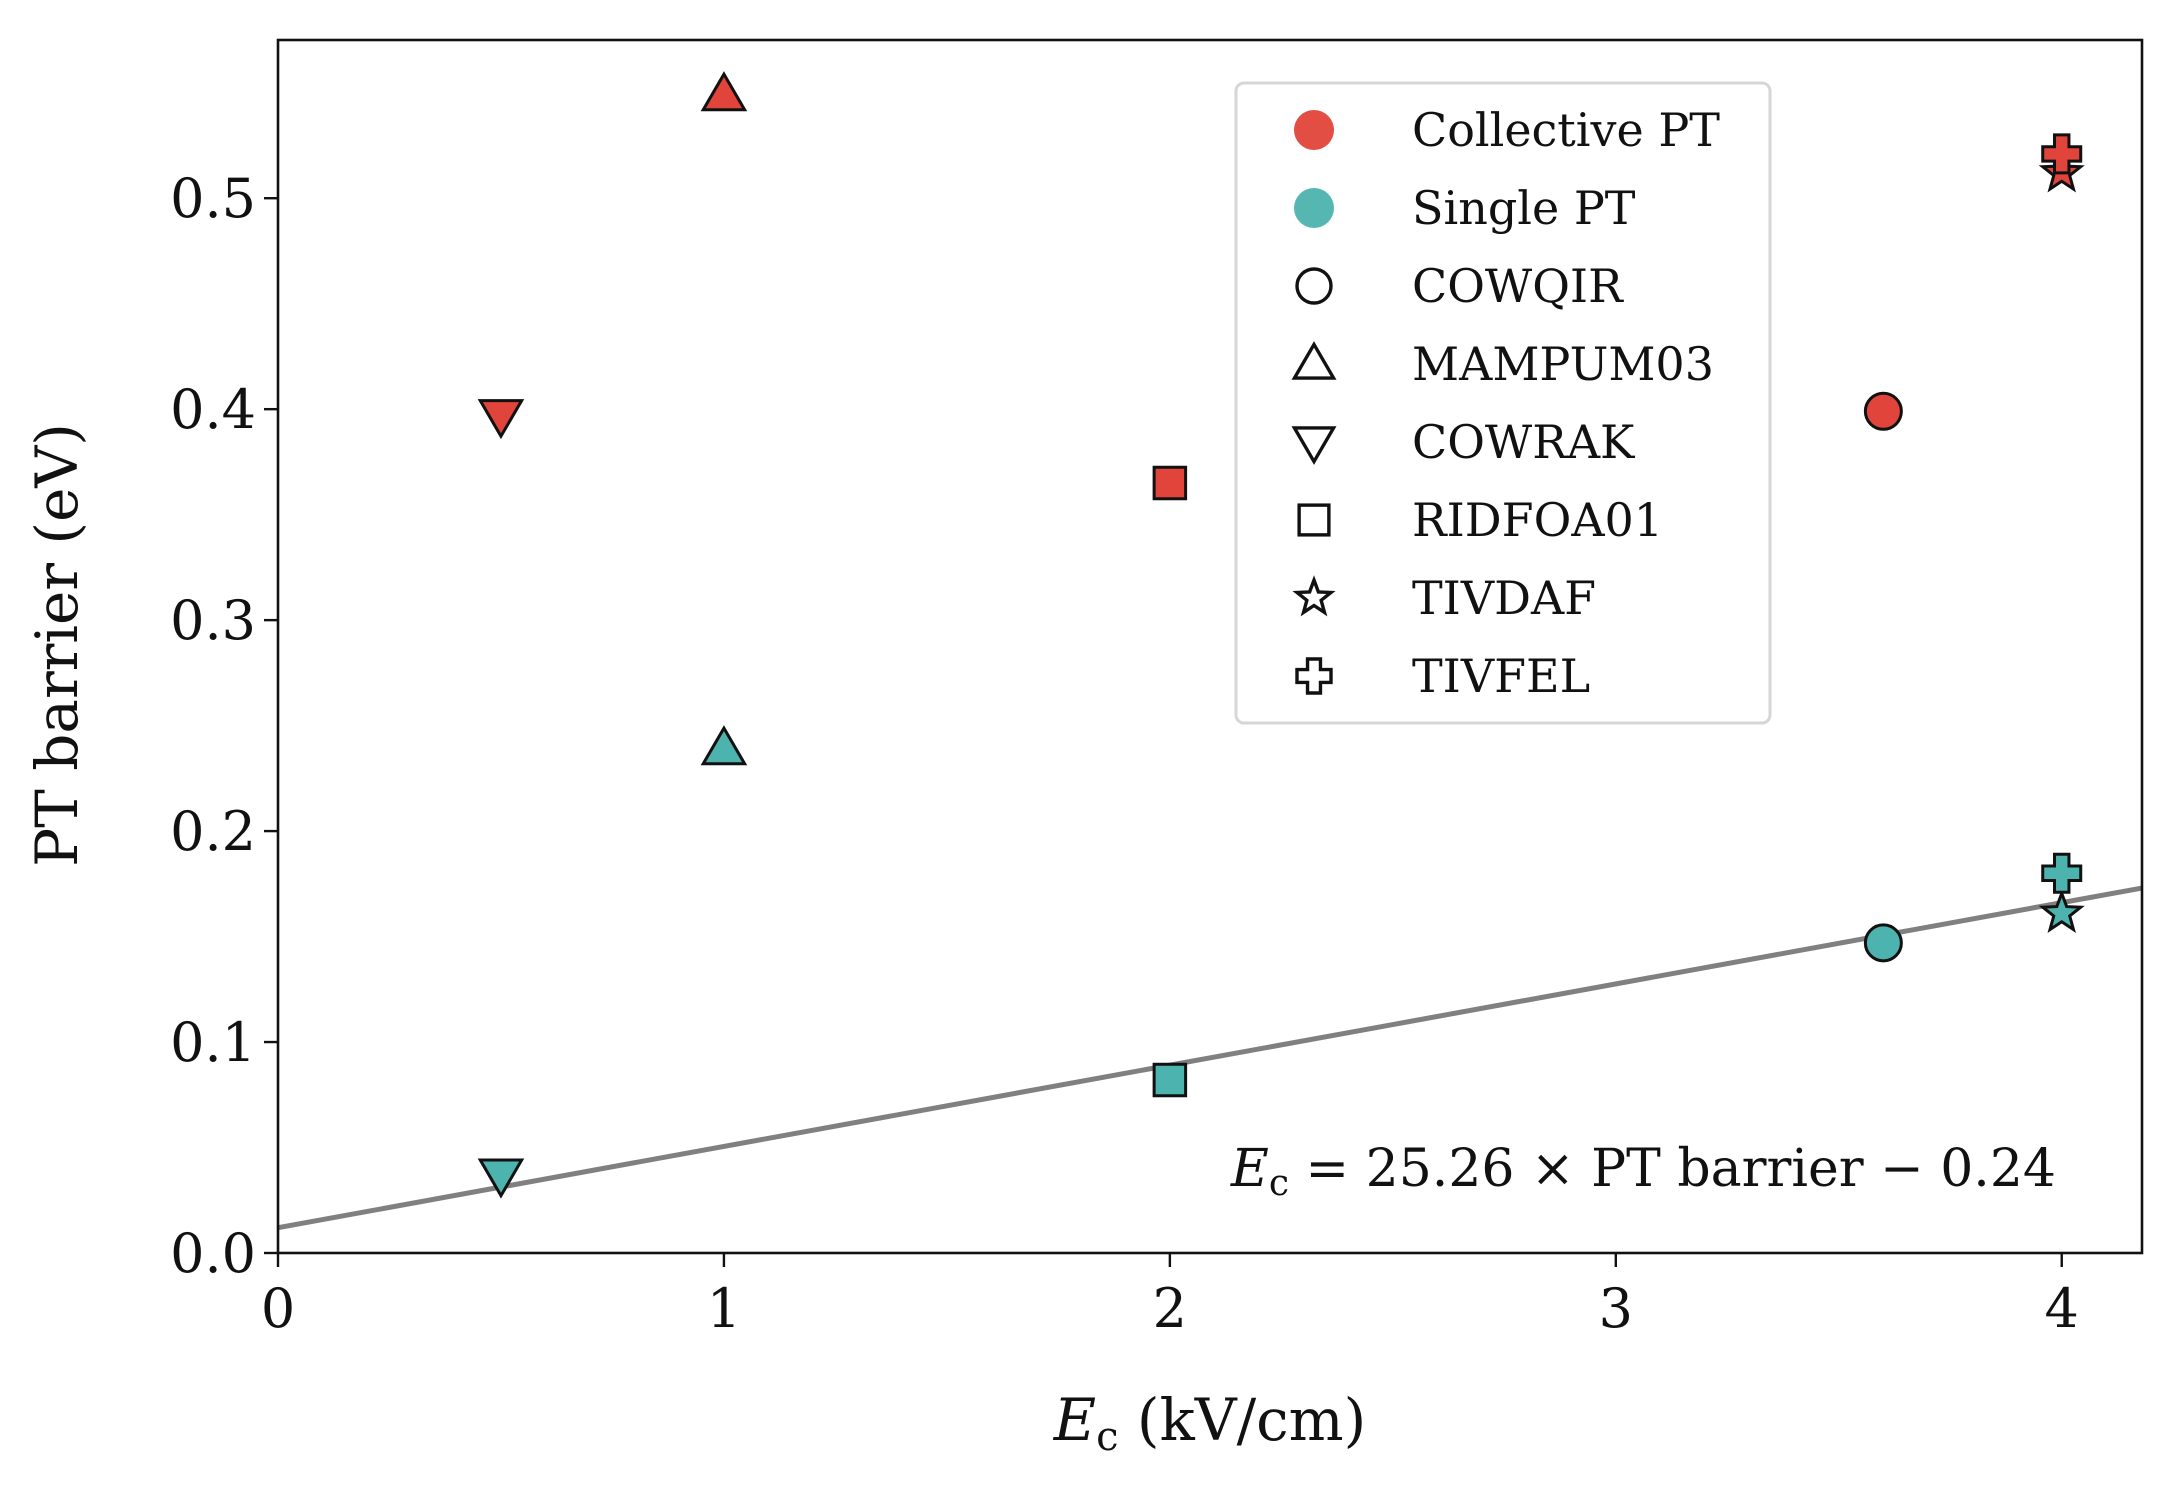 The height and width of the screenshot is (1495, 2175). I want to click on x-axis-title-subscript: c, so click(1107, 1437).